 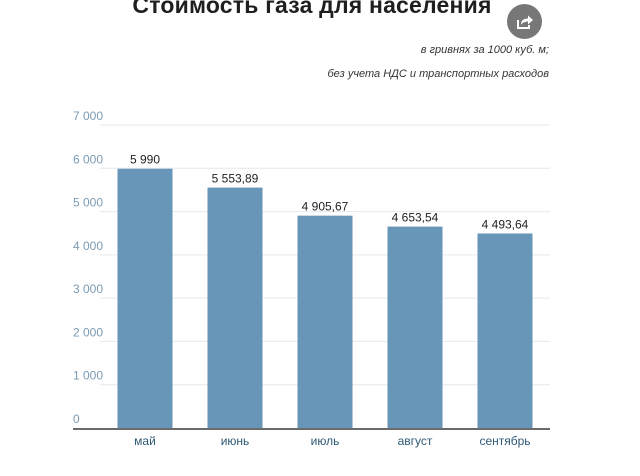 I want to click on x-tick-label: сентябрь, so click(x=504, y=441).